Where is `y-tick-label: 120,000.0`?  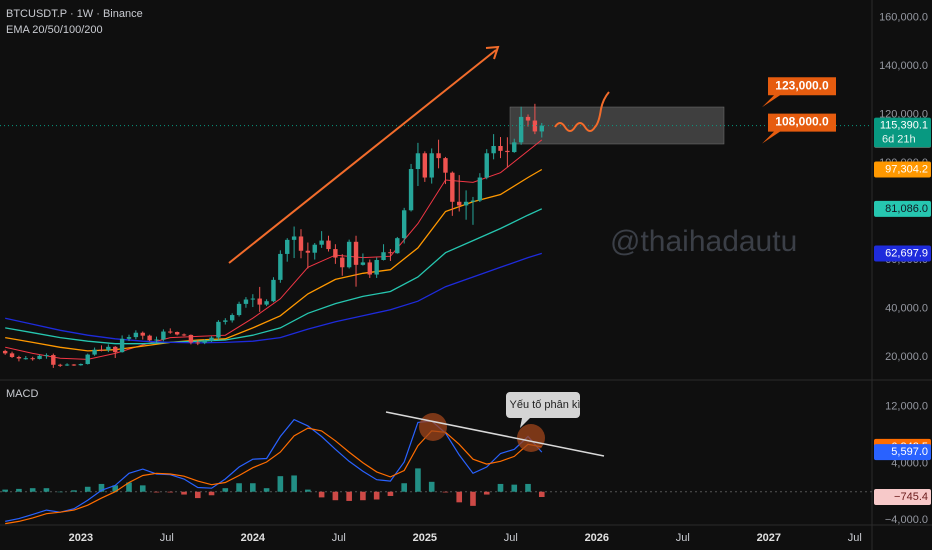
y-tick-label: 120,000.0 is located at coordinates (903, 114).